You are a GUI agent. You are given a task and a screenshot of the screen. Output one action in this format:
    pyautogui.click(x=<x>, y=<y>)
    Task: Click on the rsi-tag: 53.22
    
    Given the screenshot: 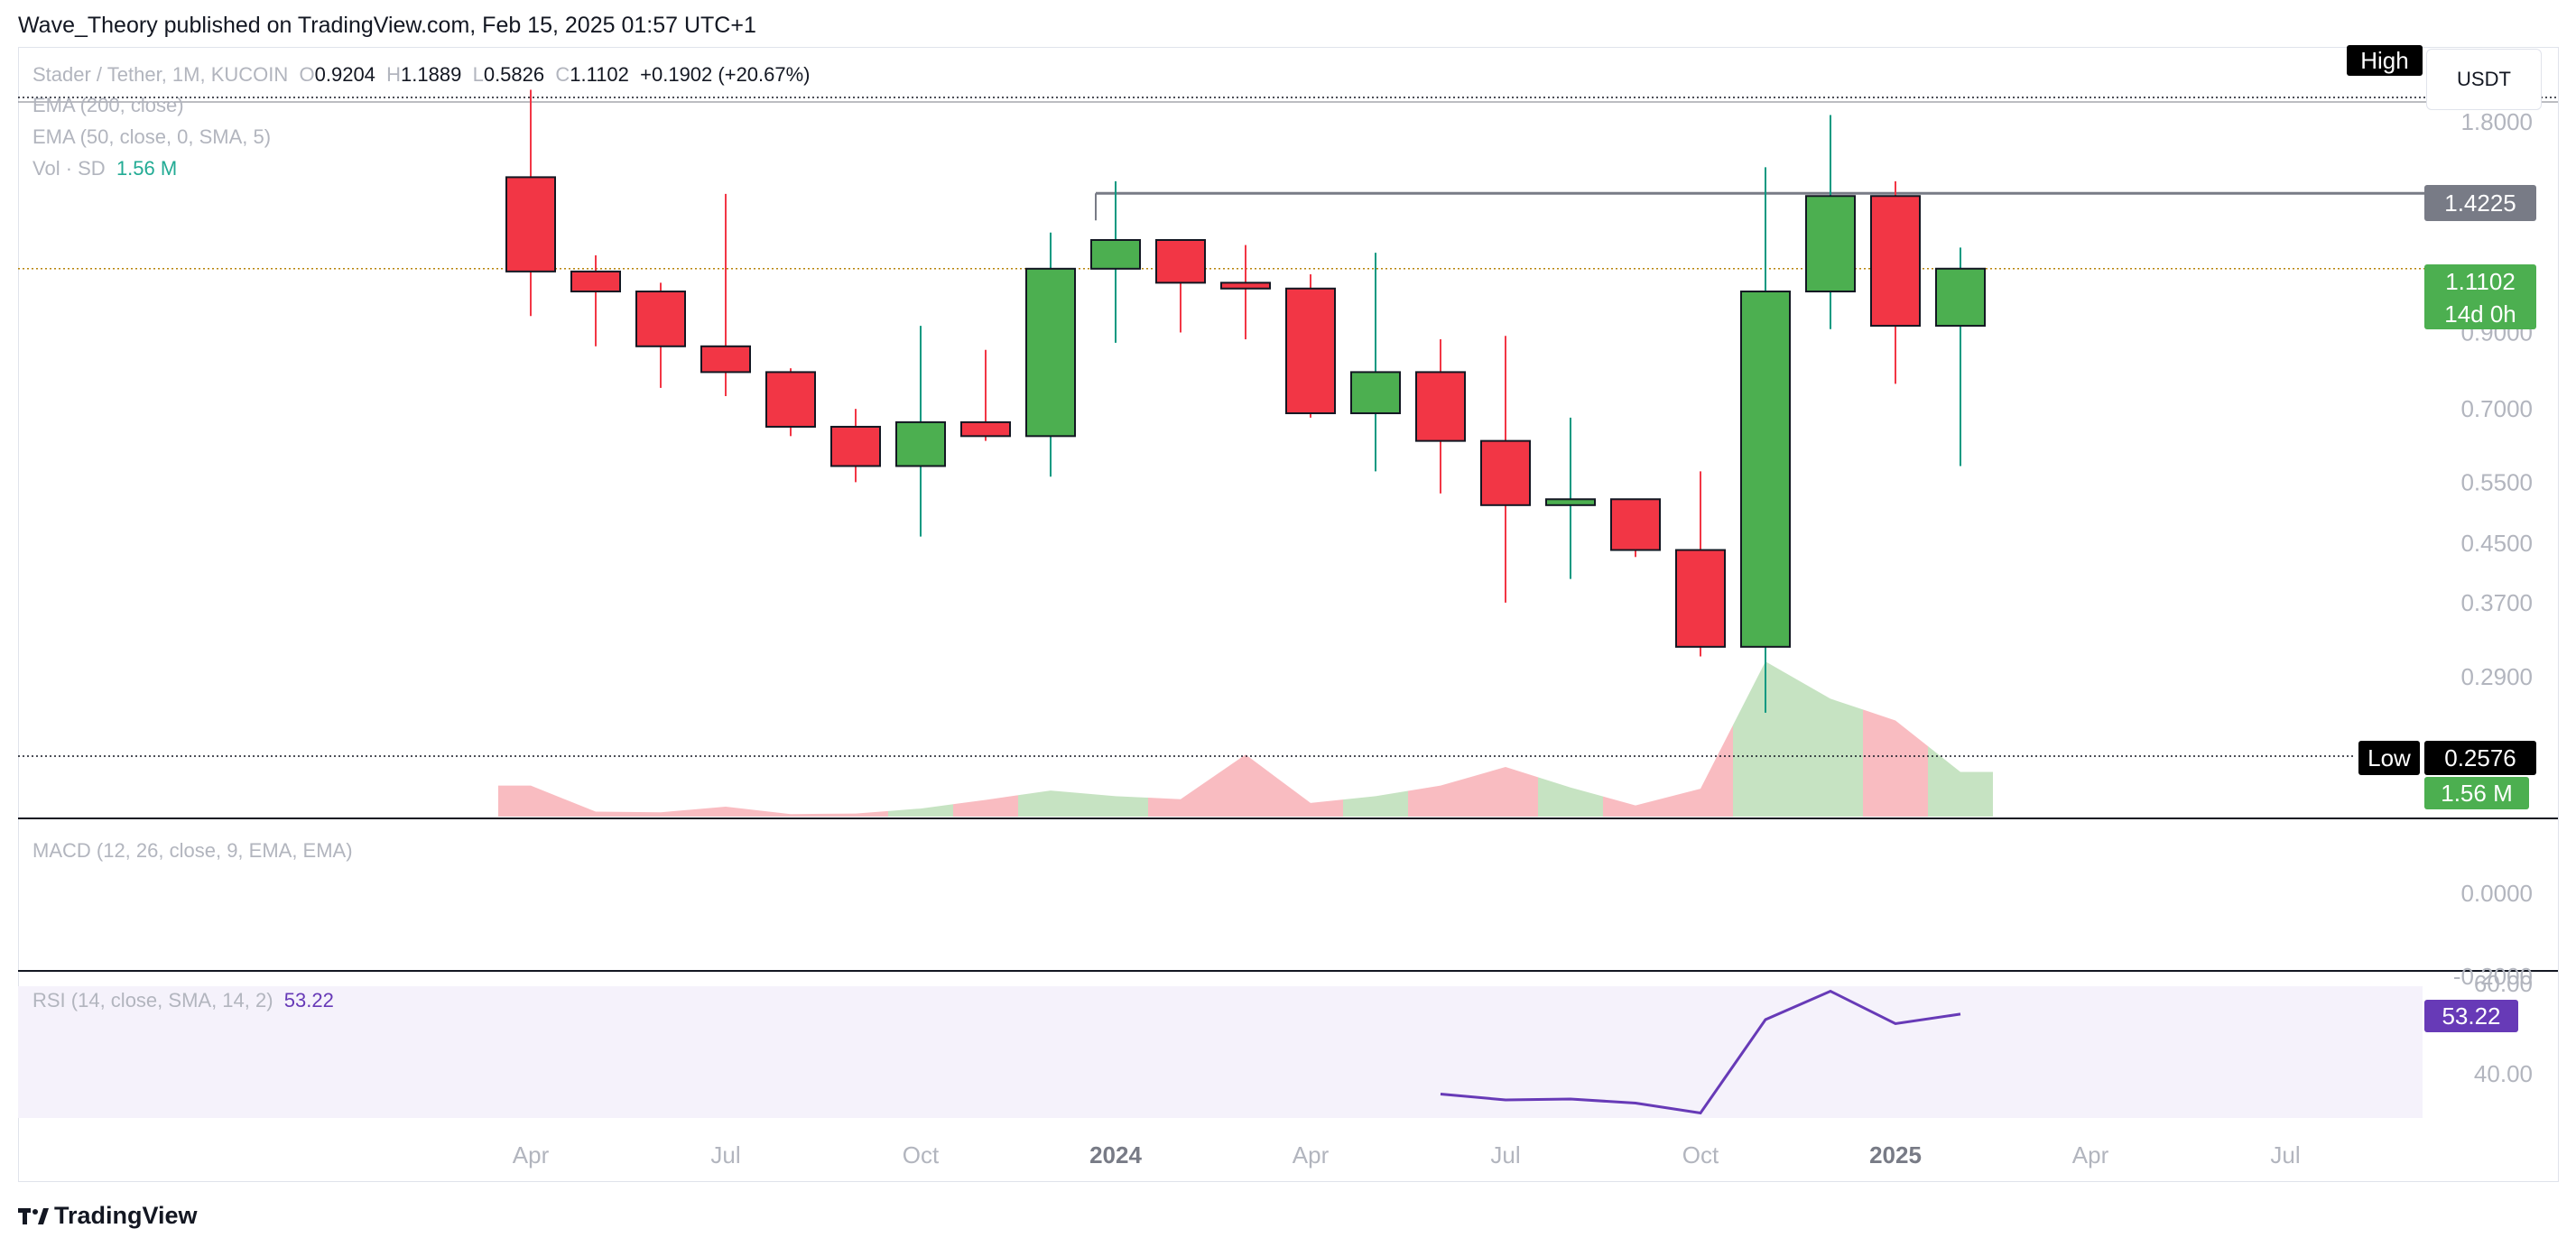 What is the action you would take?
    pyautogui.click(x=2471, y=1016)
    